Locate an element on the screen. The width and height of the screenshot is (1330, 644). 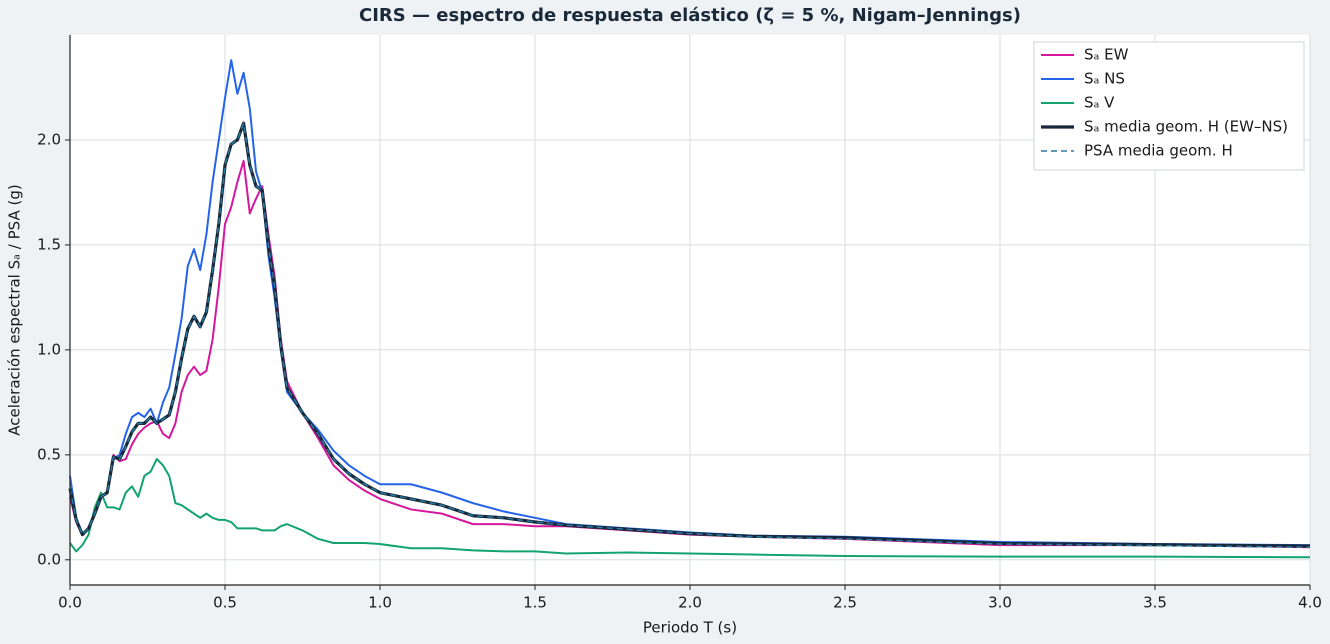
y-tick-label: 1.0 is located at coordinates (49, 349).